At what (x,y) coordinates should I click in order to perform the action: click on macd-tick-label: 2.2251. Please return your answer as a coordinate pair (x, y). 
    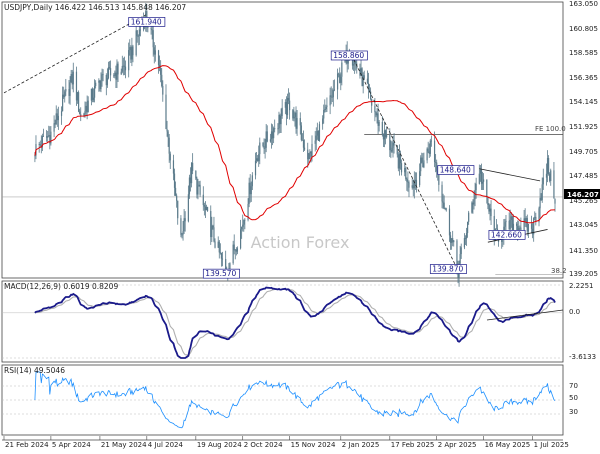
    Looking at the image, I should click on (581, 286).